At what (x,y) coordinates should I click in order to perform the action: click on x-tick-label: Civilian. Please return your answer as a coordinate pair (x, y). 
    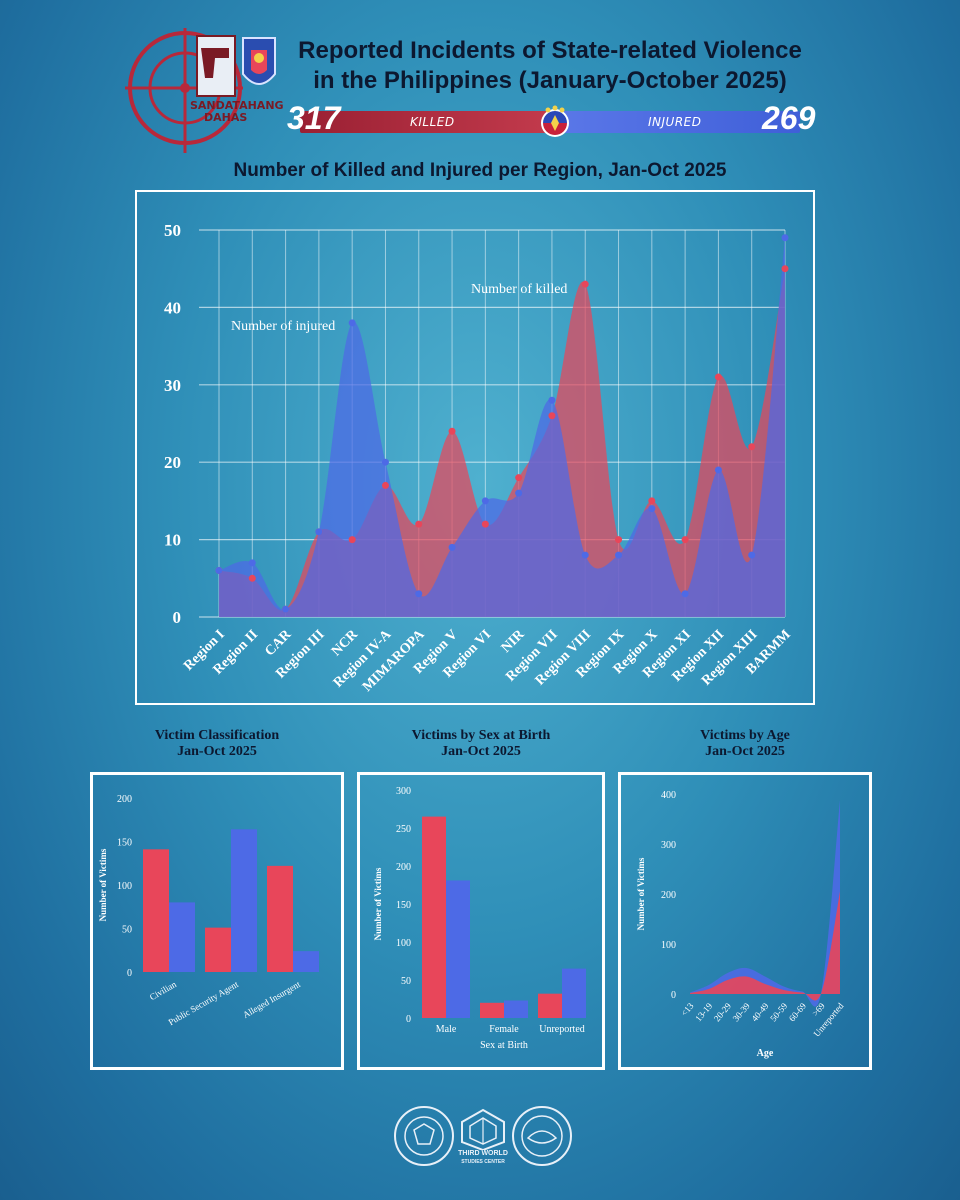
    Looking at the image, I should click on (163, 990).